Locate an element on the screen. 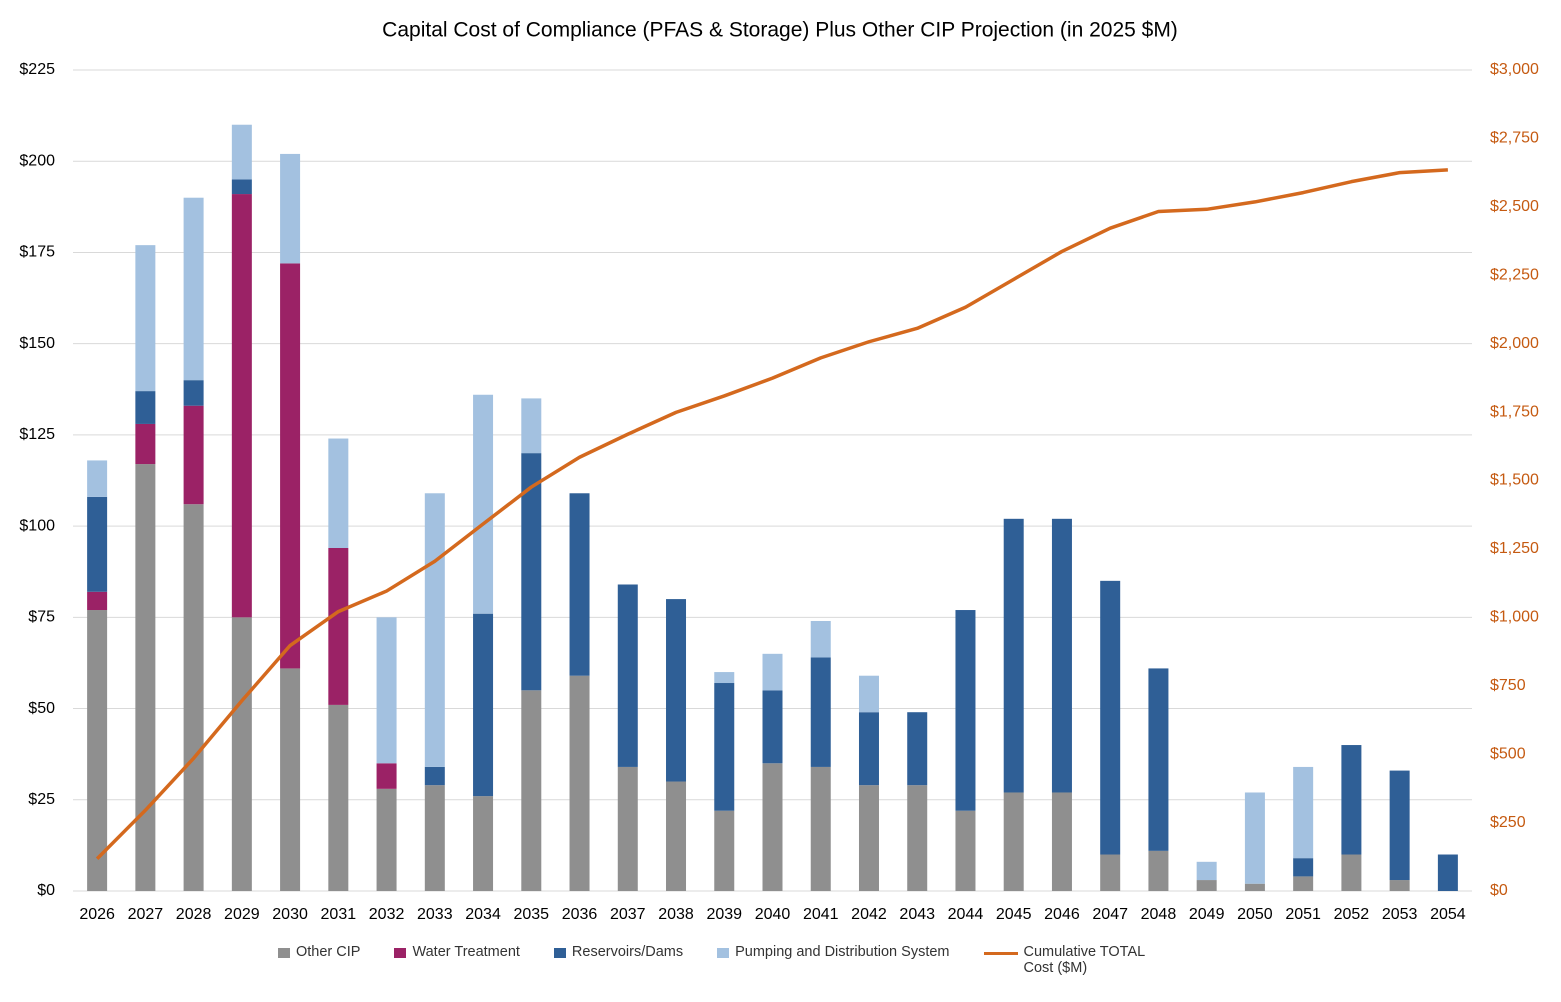 Image resolution: width=1561 pixels, height=1002 pixels. legend-item: Cumulative TOTAL Cost ($M) is located at coordinates (1071, 960).